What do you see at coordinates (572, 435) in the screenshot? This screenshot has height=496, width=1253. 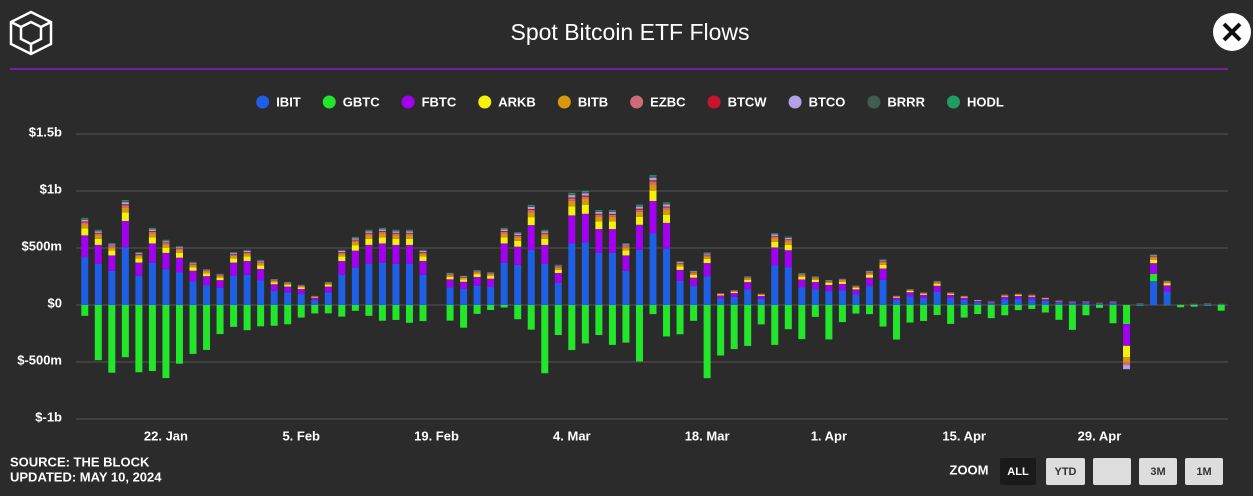 I see `x-tick-label: 4. Mar` at bounding box center [572, 435].